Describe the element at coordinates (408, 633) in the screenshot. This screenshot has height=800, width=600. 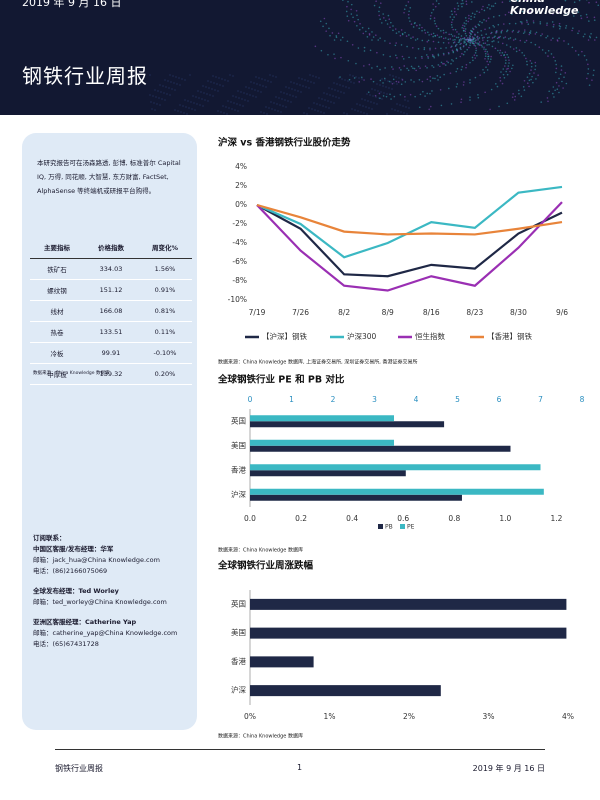
I see `bar` at that location.